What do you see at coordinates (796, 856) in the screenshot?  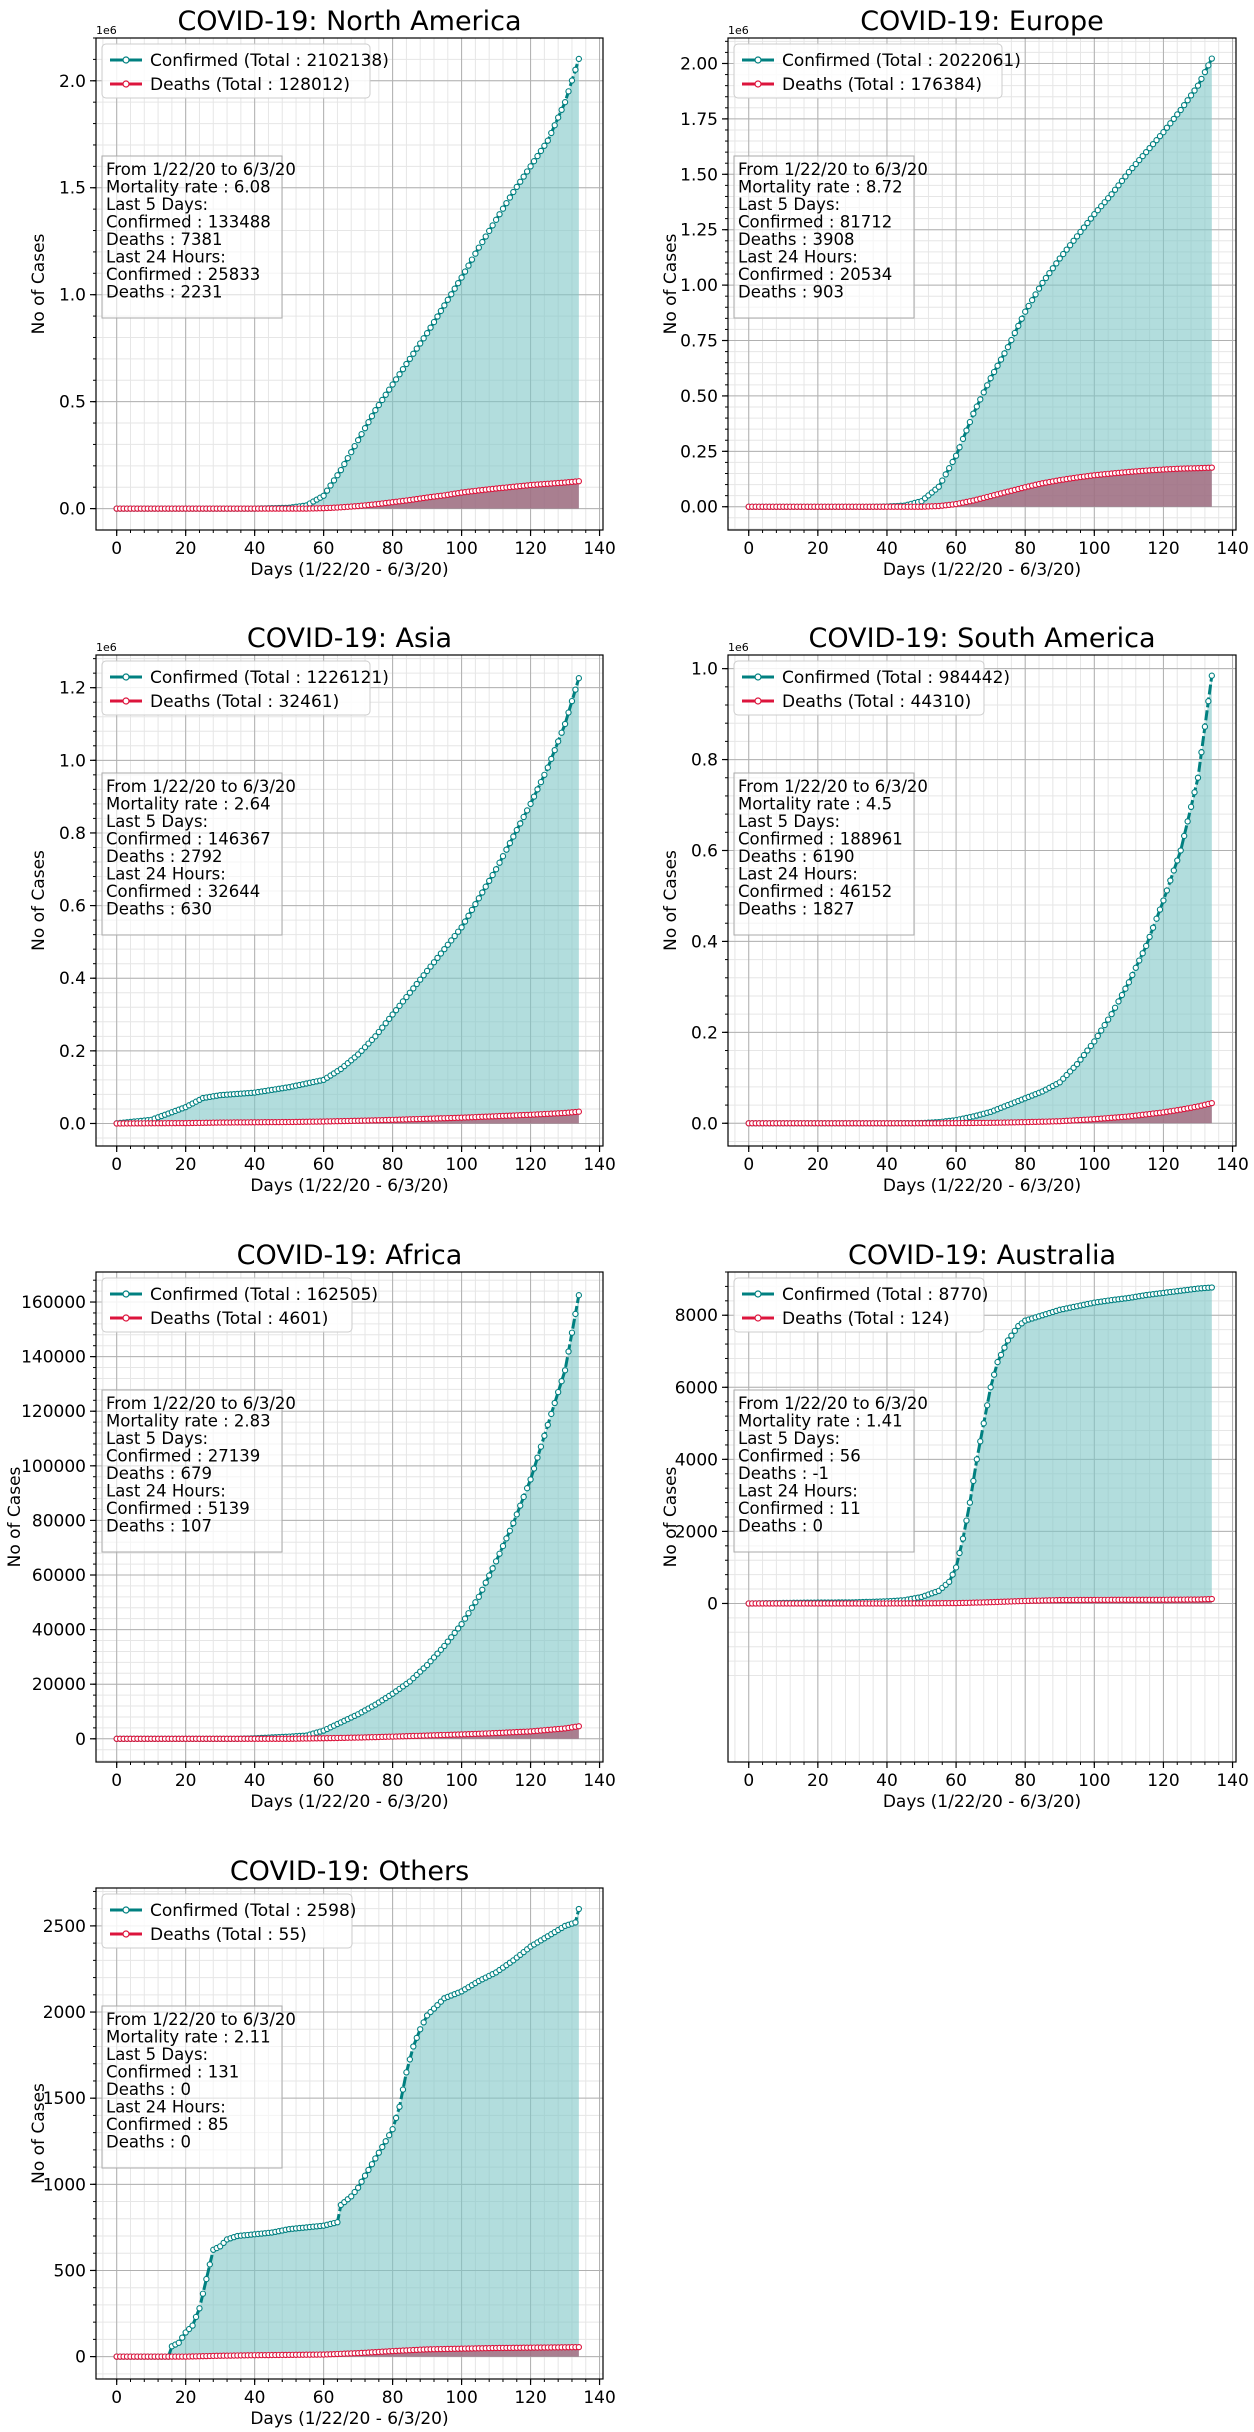 I see `info-line: Deaths : 6190` at bounding box center [796, 856].